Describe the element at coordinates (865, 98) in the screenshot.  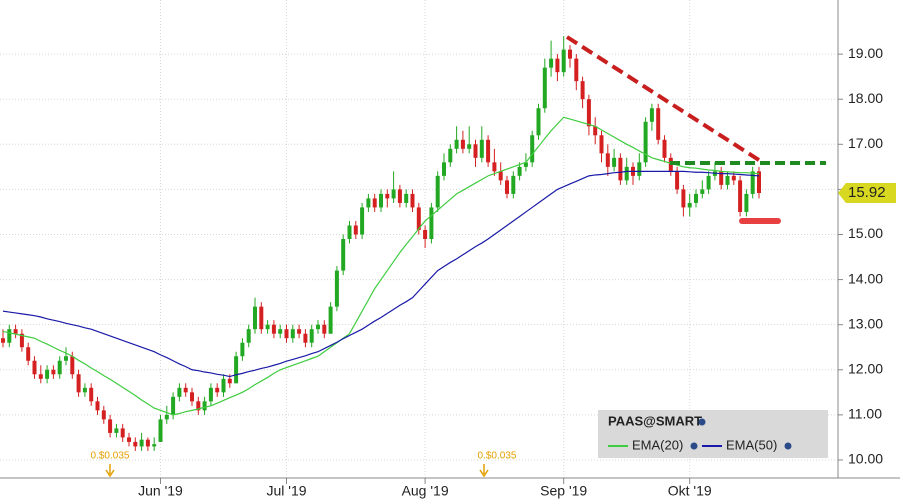
I see `y-tick-label: 18.00` at that location.